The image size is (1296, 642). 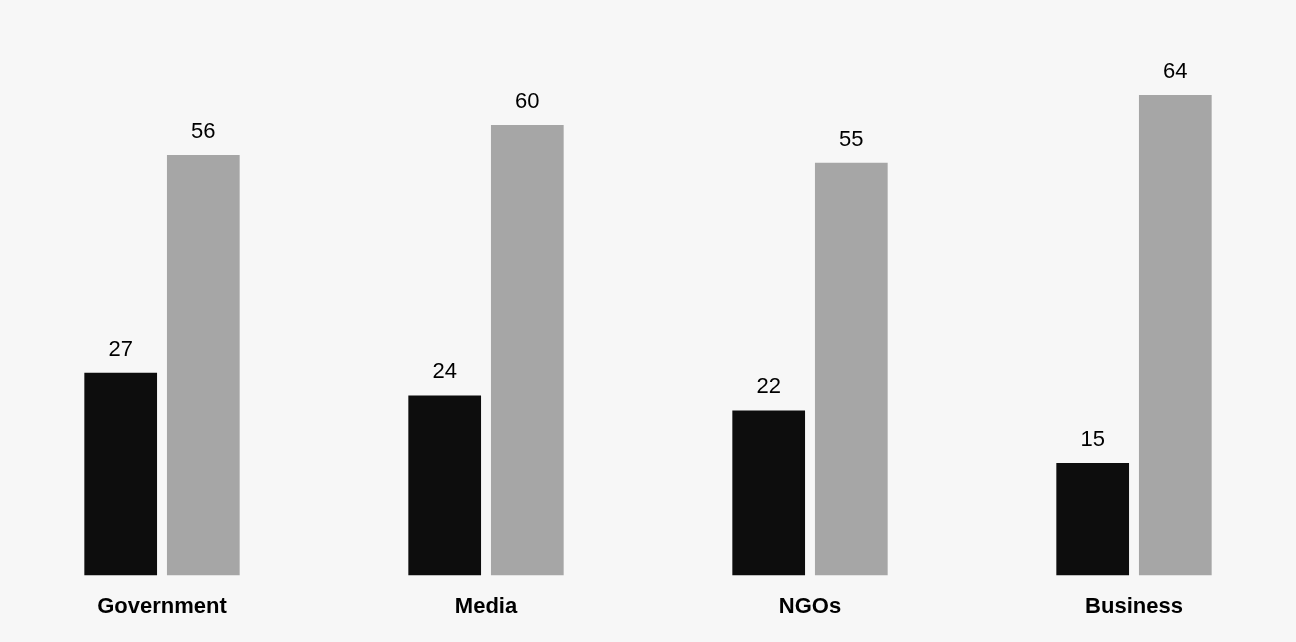 I want to click on x-tick-label: Government, so click(x=162, y=605).